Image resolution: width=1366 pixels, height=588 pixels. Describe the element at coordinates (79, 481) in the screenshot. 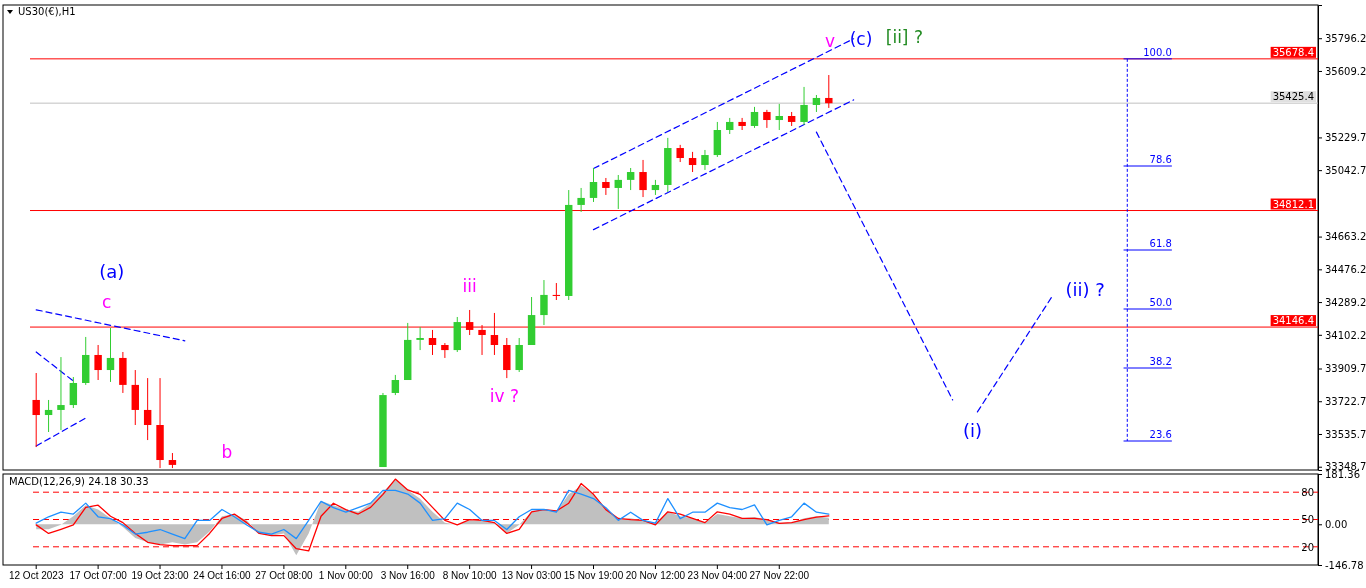

I see `chart-title: MACD(12,26,9) 24.18 30.33` at that location.